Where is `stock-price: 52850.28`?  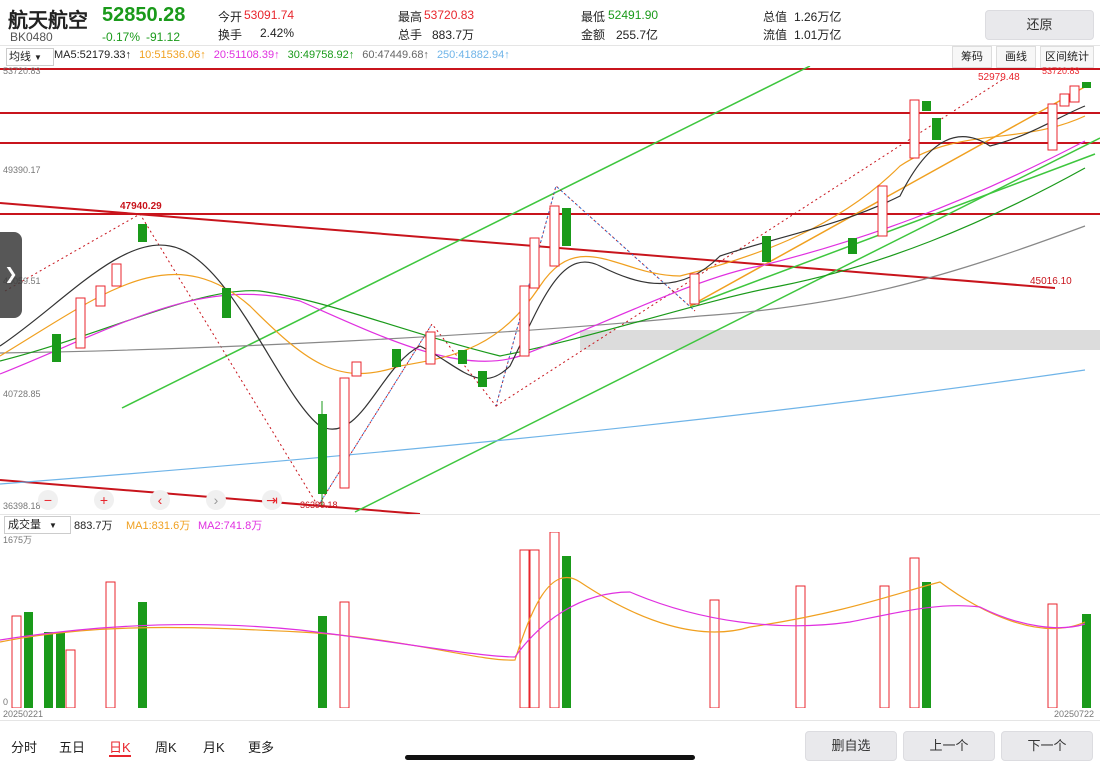
stock-price: 52850.28 is located at coordinates (144, 15).